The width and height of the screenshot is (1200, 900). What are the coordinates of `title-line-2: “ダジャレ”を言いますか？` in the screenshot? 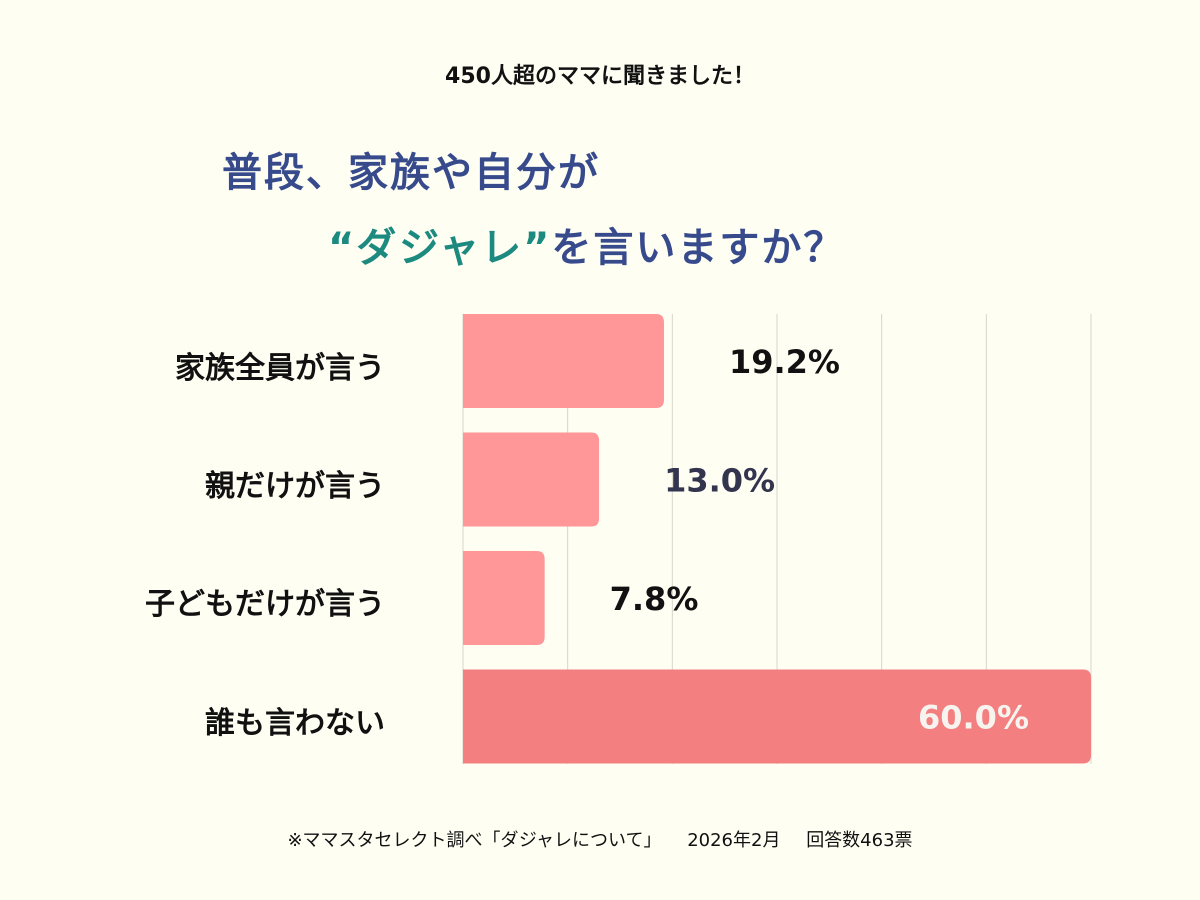 It's located at (586, 244).